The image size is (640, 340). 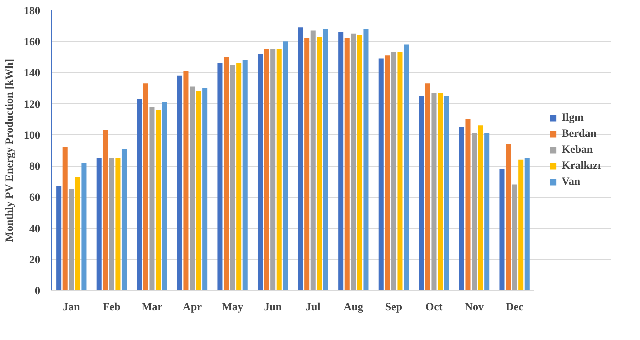 What do you see at coordinates (32, 74) in the screenshot?
I see `y-tick-label: 140` at bounding box center [32, 74].